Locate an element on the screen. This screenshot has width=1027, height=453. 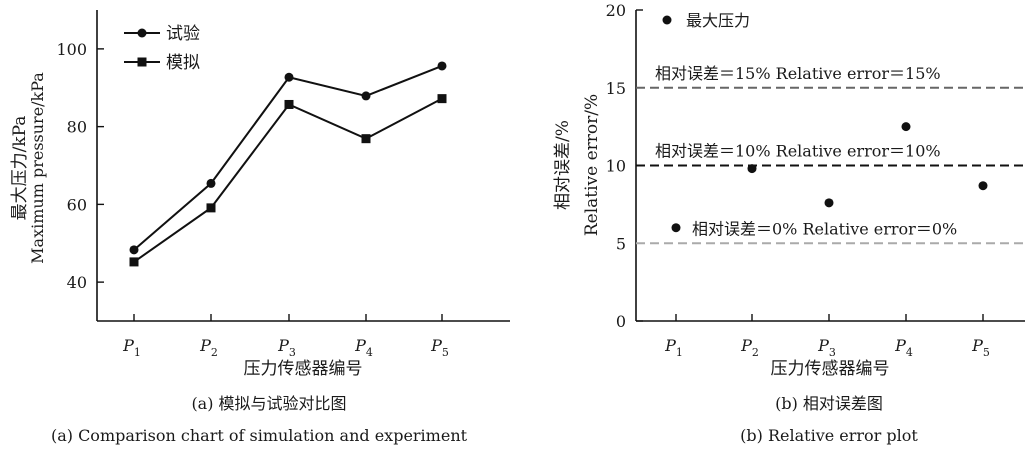
chart-b-reference-label: 相对误差＝0% Relative error＝0% is located at coordinates (824, 228).